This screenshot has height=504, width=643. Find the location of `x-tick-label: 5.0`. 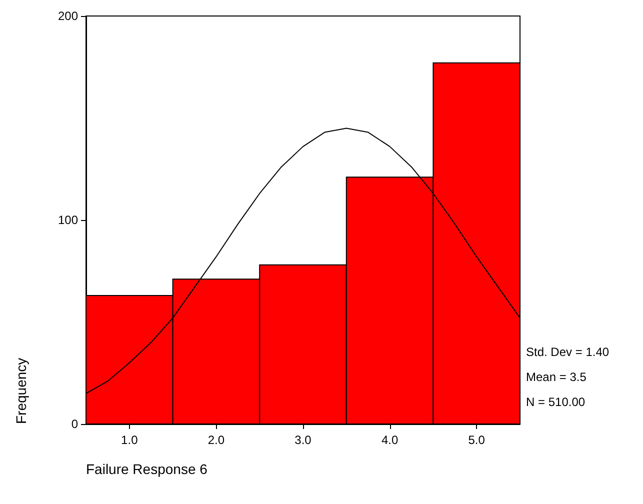

x-tick-label: 5.0 is located at coordinates (477, 440).